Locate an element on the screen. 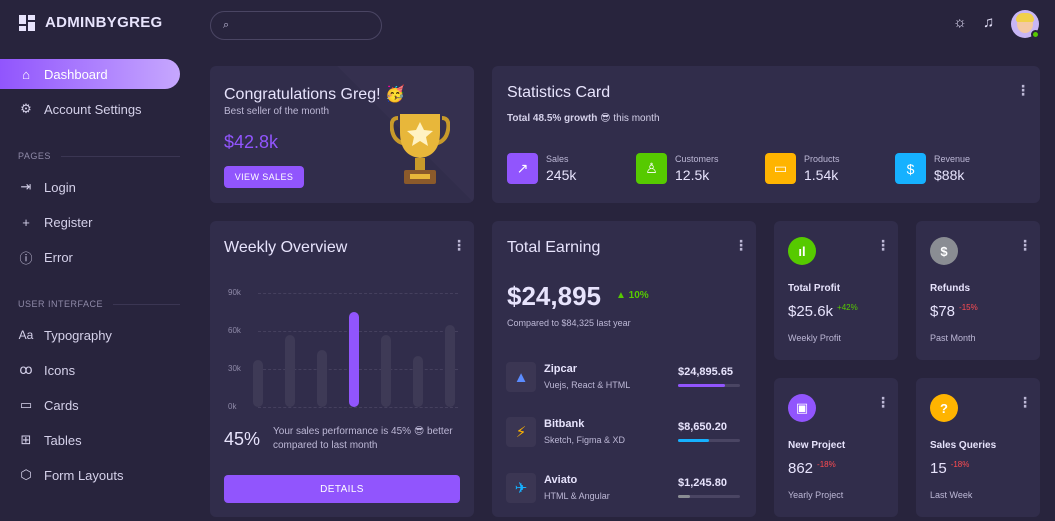 The image size is (1055, 521). small-card-title: Sales Queries is located at coordinates (963, 445).